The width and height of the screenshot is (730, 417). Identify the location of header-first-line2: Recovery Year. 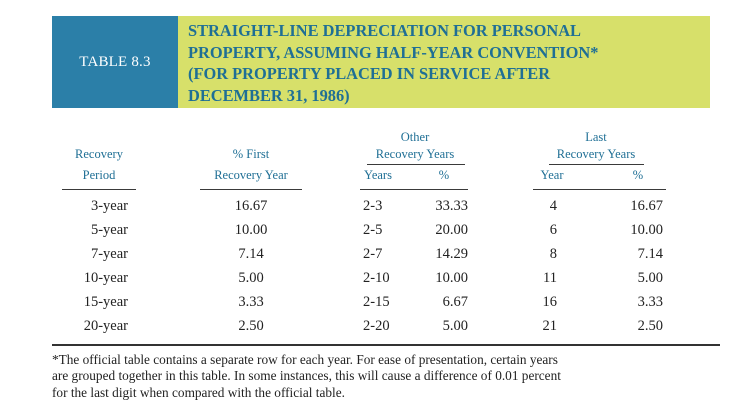
(251, 175).